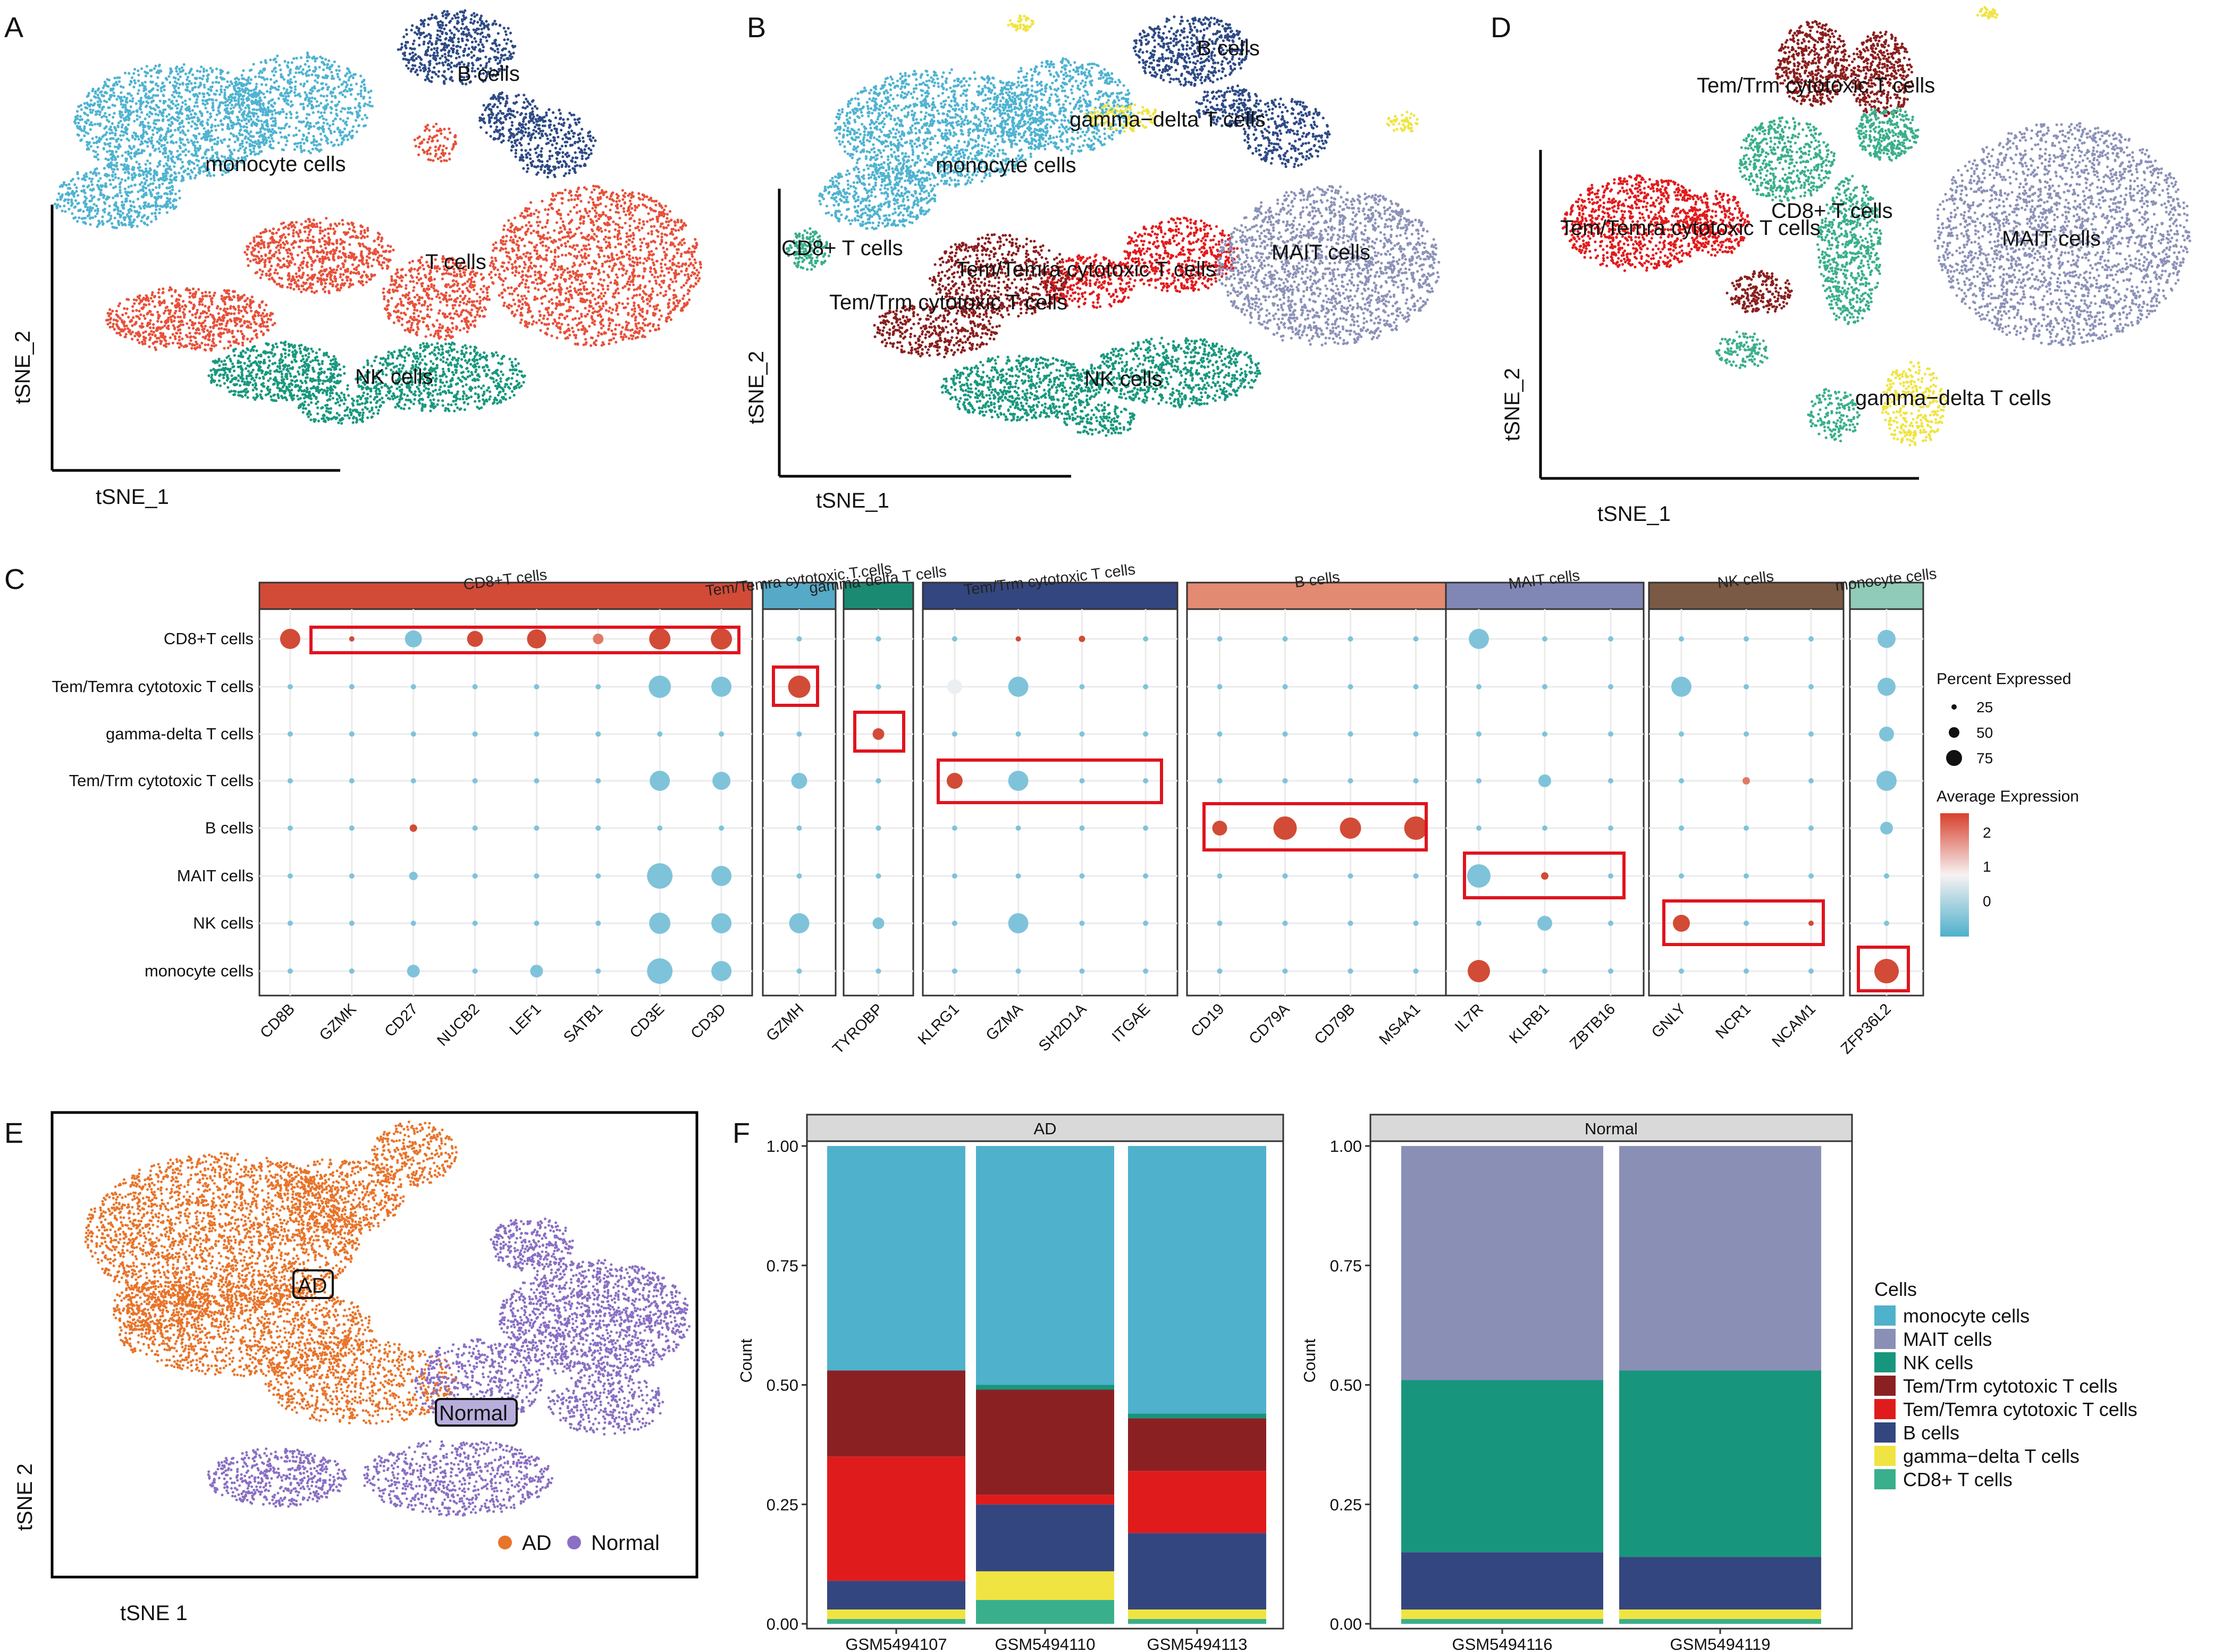 Image resolution: width=2239 pixels, height=1652 pixels. Describe the element at coordinates (1335, 1024) in the screenshot. I see `gene-label: CD79B` at that location.